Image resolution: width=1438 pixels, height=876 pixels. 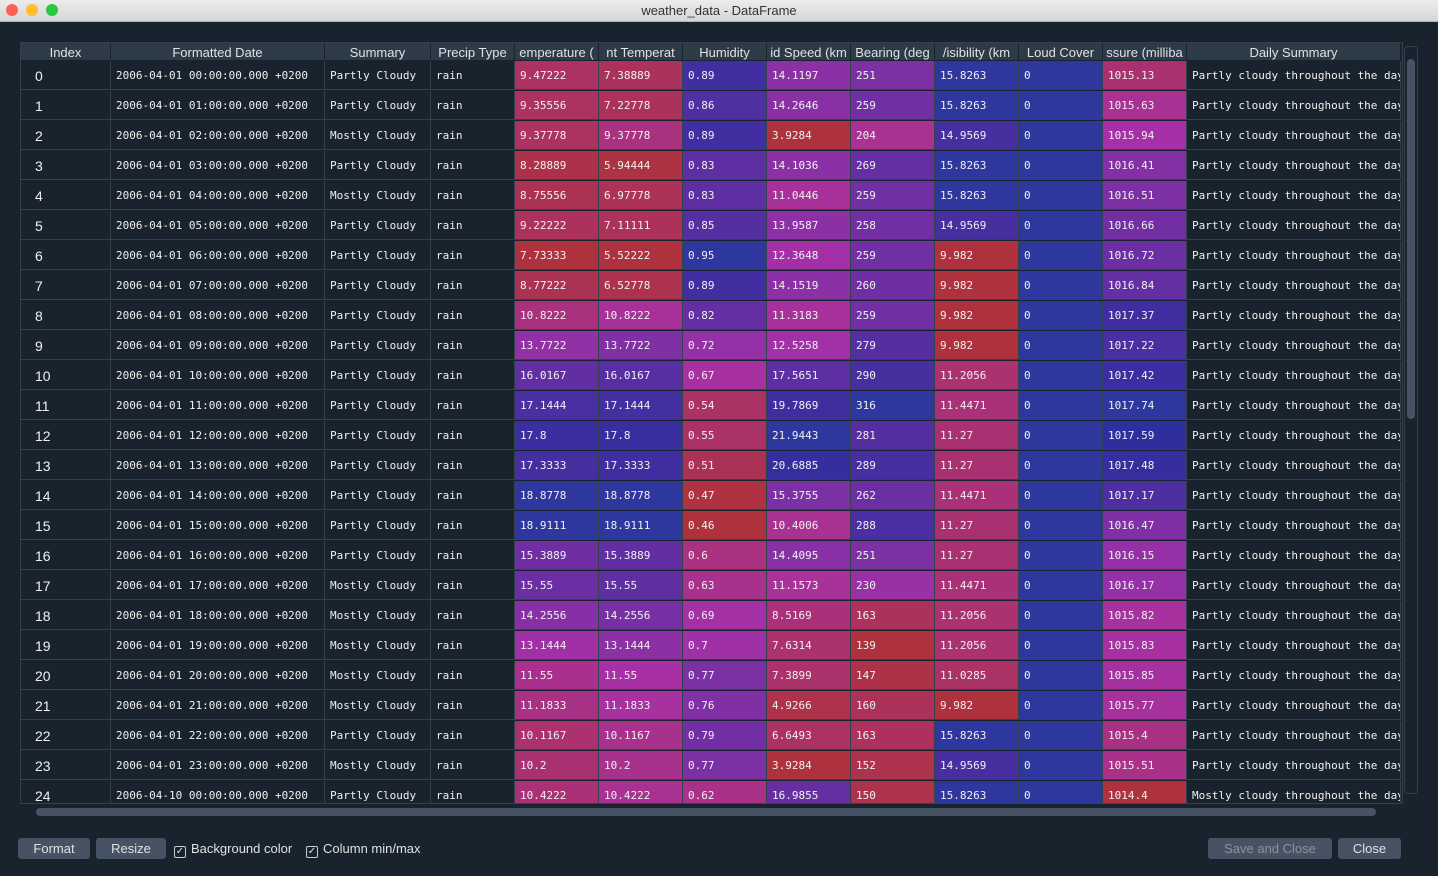 What do you see at coordinates (641, 555) in the screenshot?
I see `table-cell: 15.3889` at bounding box center [641, 555].